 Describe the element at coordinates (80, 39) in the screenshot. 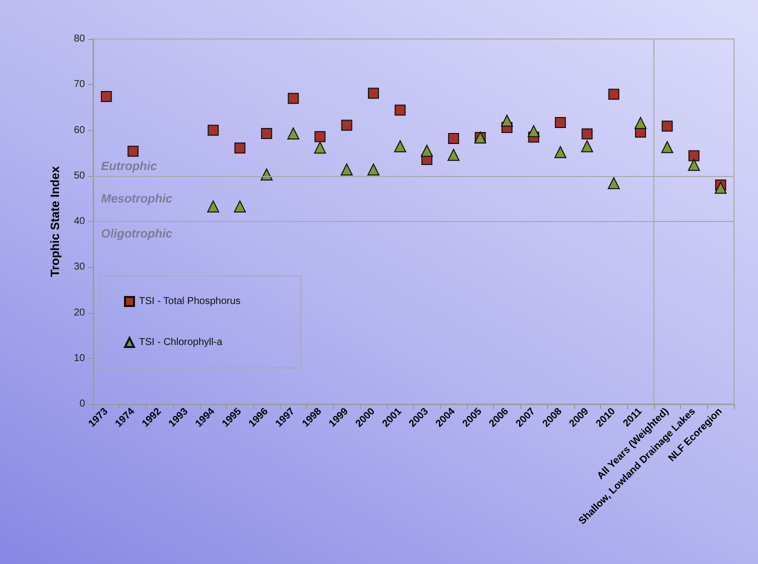

I see `y-tick-label: 80` at that location.